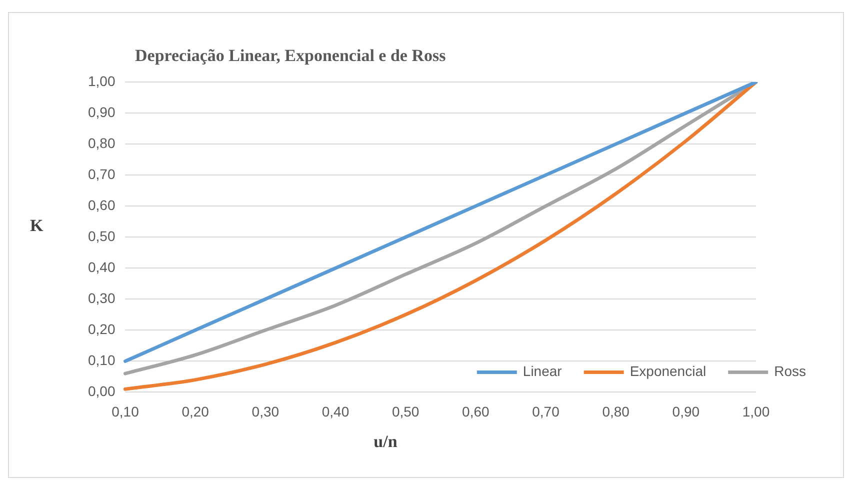  Describe the element at coordinates (102, 142) in the screenshot. I see `y-tick-label: 0,80` at that location.